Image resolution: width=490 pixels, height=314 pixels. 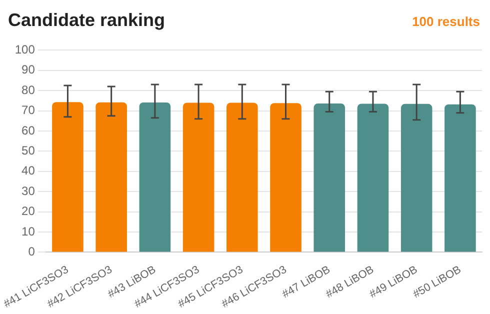 I want to click on y-tick-label: 70, so click(x=29, y=110).